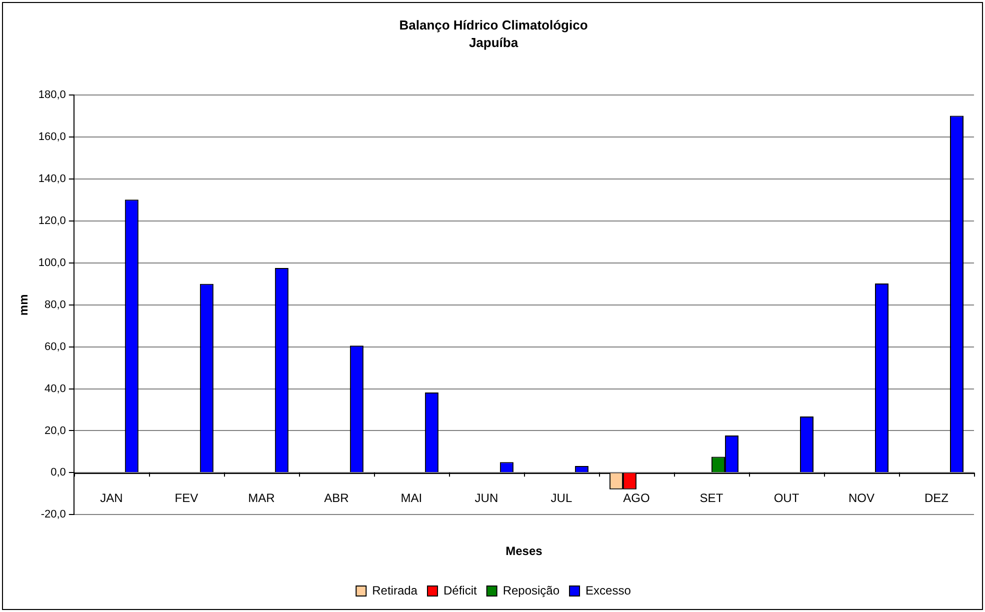 This screenshot has width=985, height=612. I want to click on x-tick-label: JUN, so click(486, 497).